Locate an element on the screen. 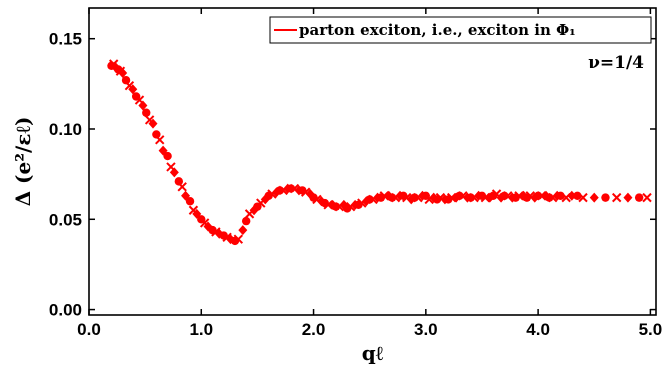 The width and height of the screenshot is (662, 368). legend: parton exciton, i.e., exciton in Φ₁ is located at coordinates (460, 30).